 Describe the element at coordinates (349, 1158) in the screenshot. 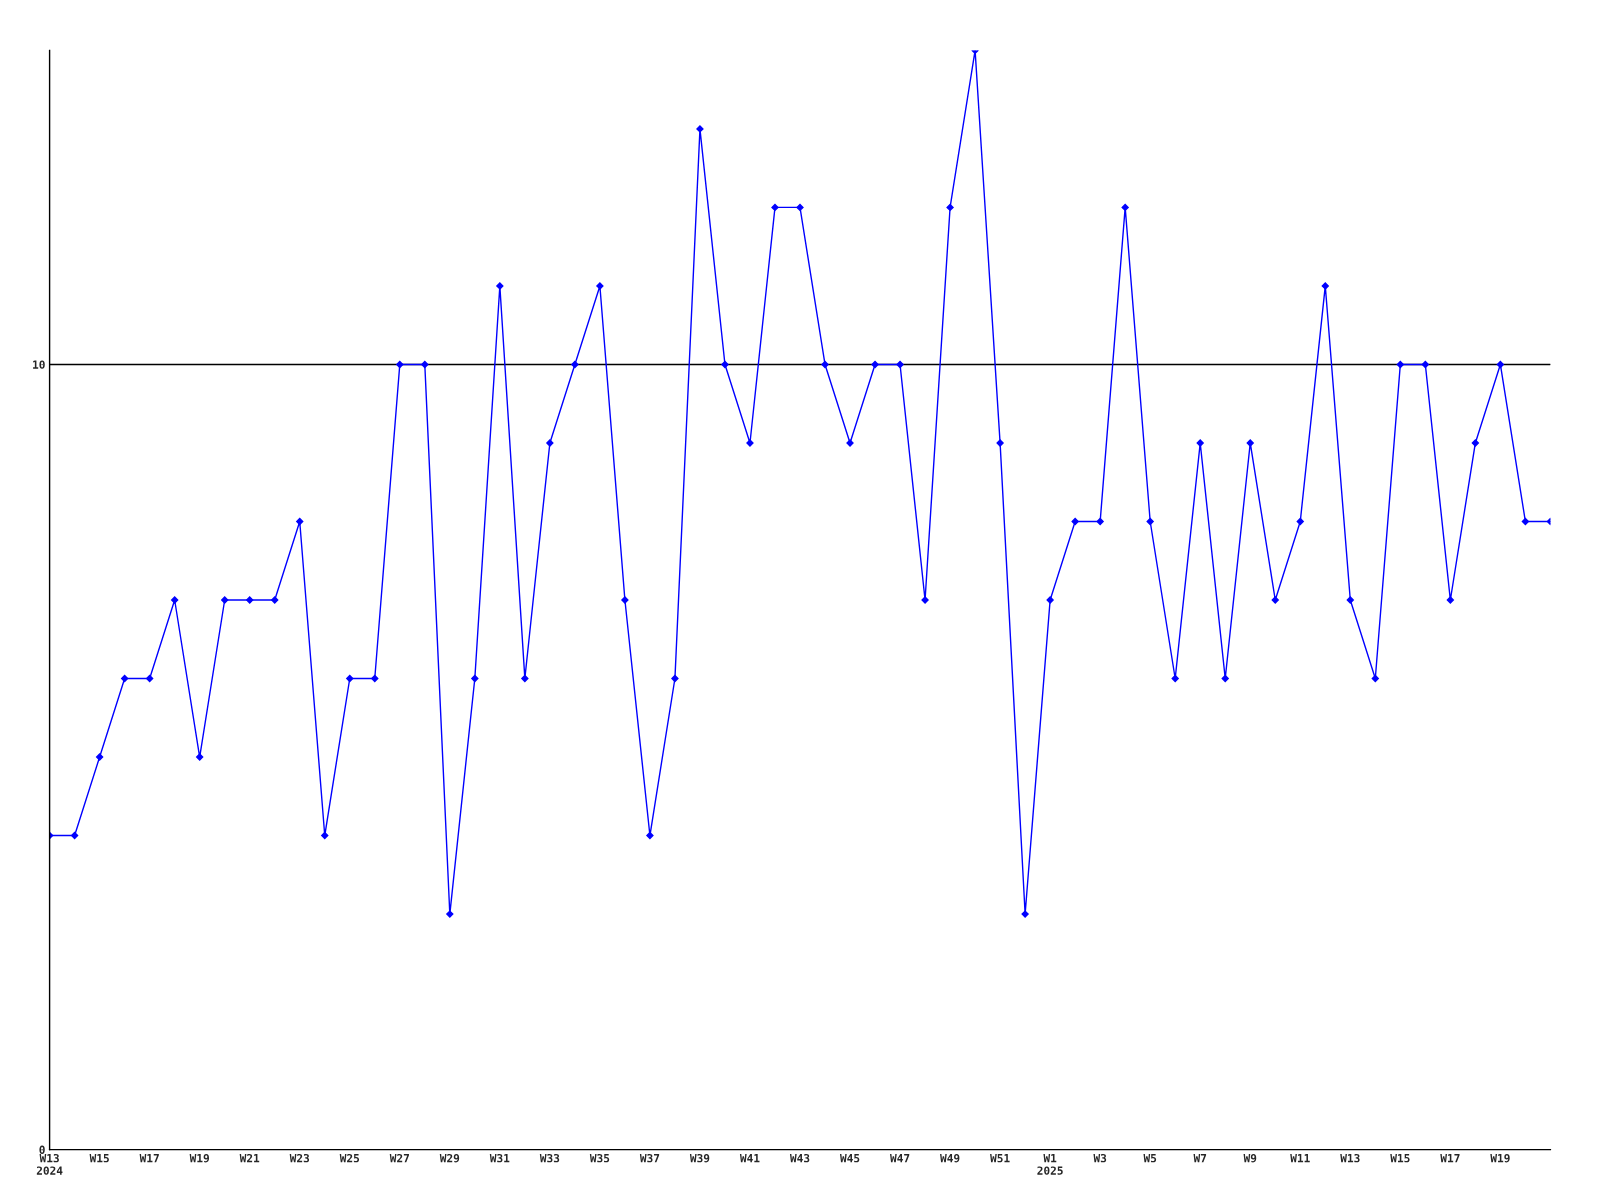

I see `x-tick-label: W25` at that location.